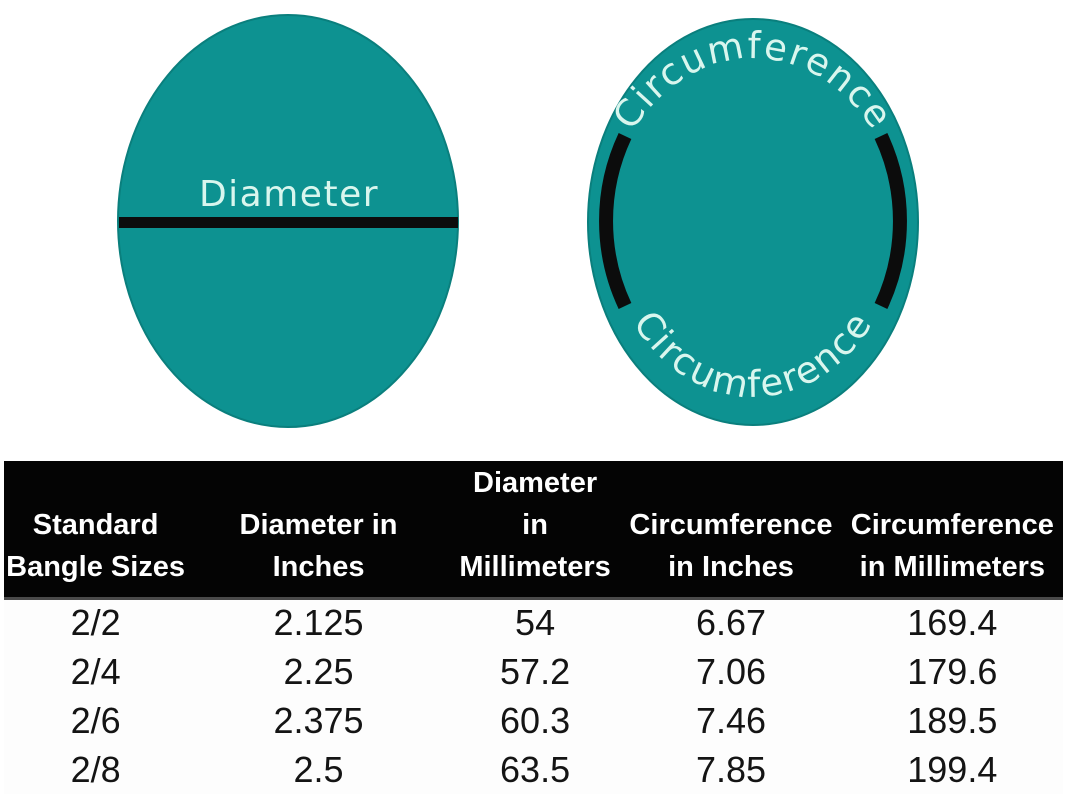 The height and width of the screenshot is (800, 1067). I want to click on header-circumference-inches: Circumference in Inches, so click(731, 530).